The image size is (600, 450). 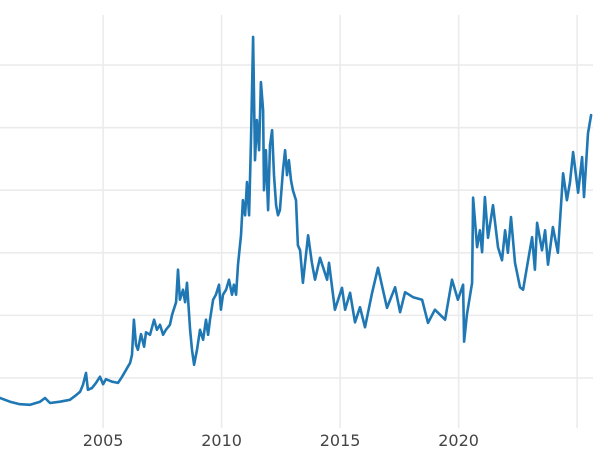 I want to click on x-tick-label-2005: 2005, so click(x=103, y=440).